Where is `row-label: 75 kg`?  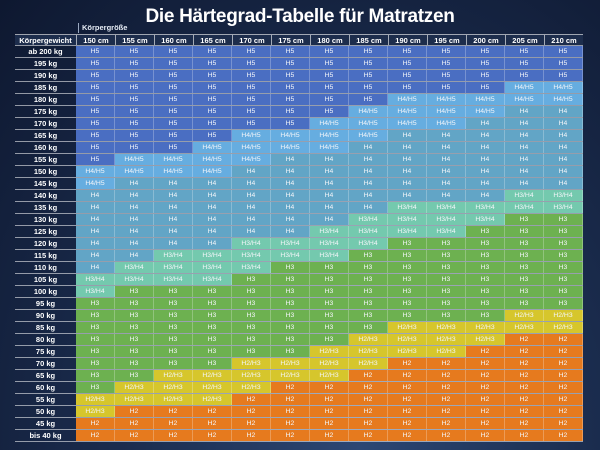
row-label: 75 kg is located at coordinates (45, 351).